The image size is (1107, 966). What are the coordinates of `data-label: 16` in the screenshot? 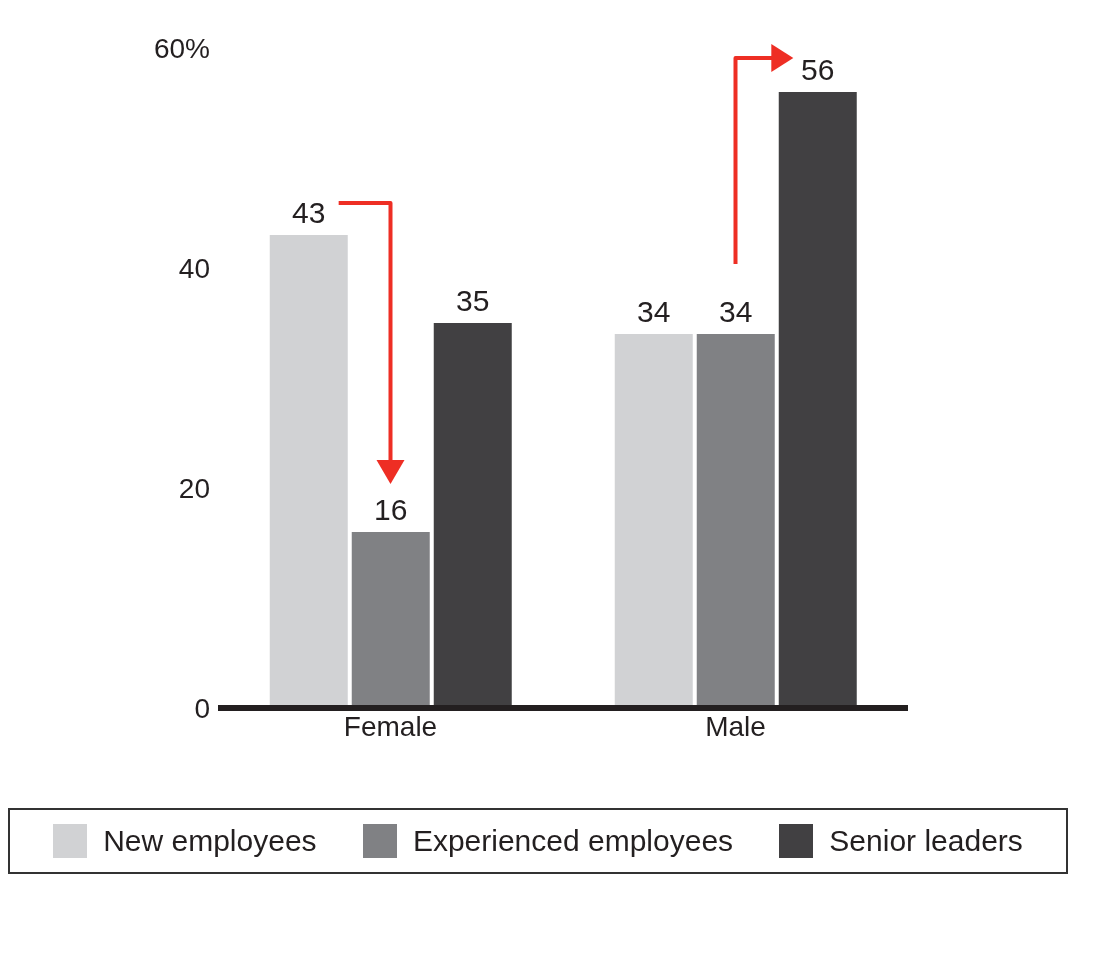 It's located at (391, 509).